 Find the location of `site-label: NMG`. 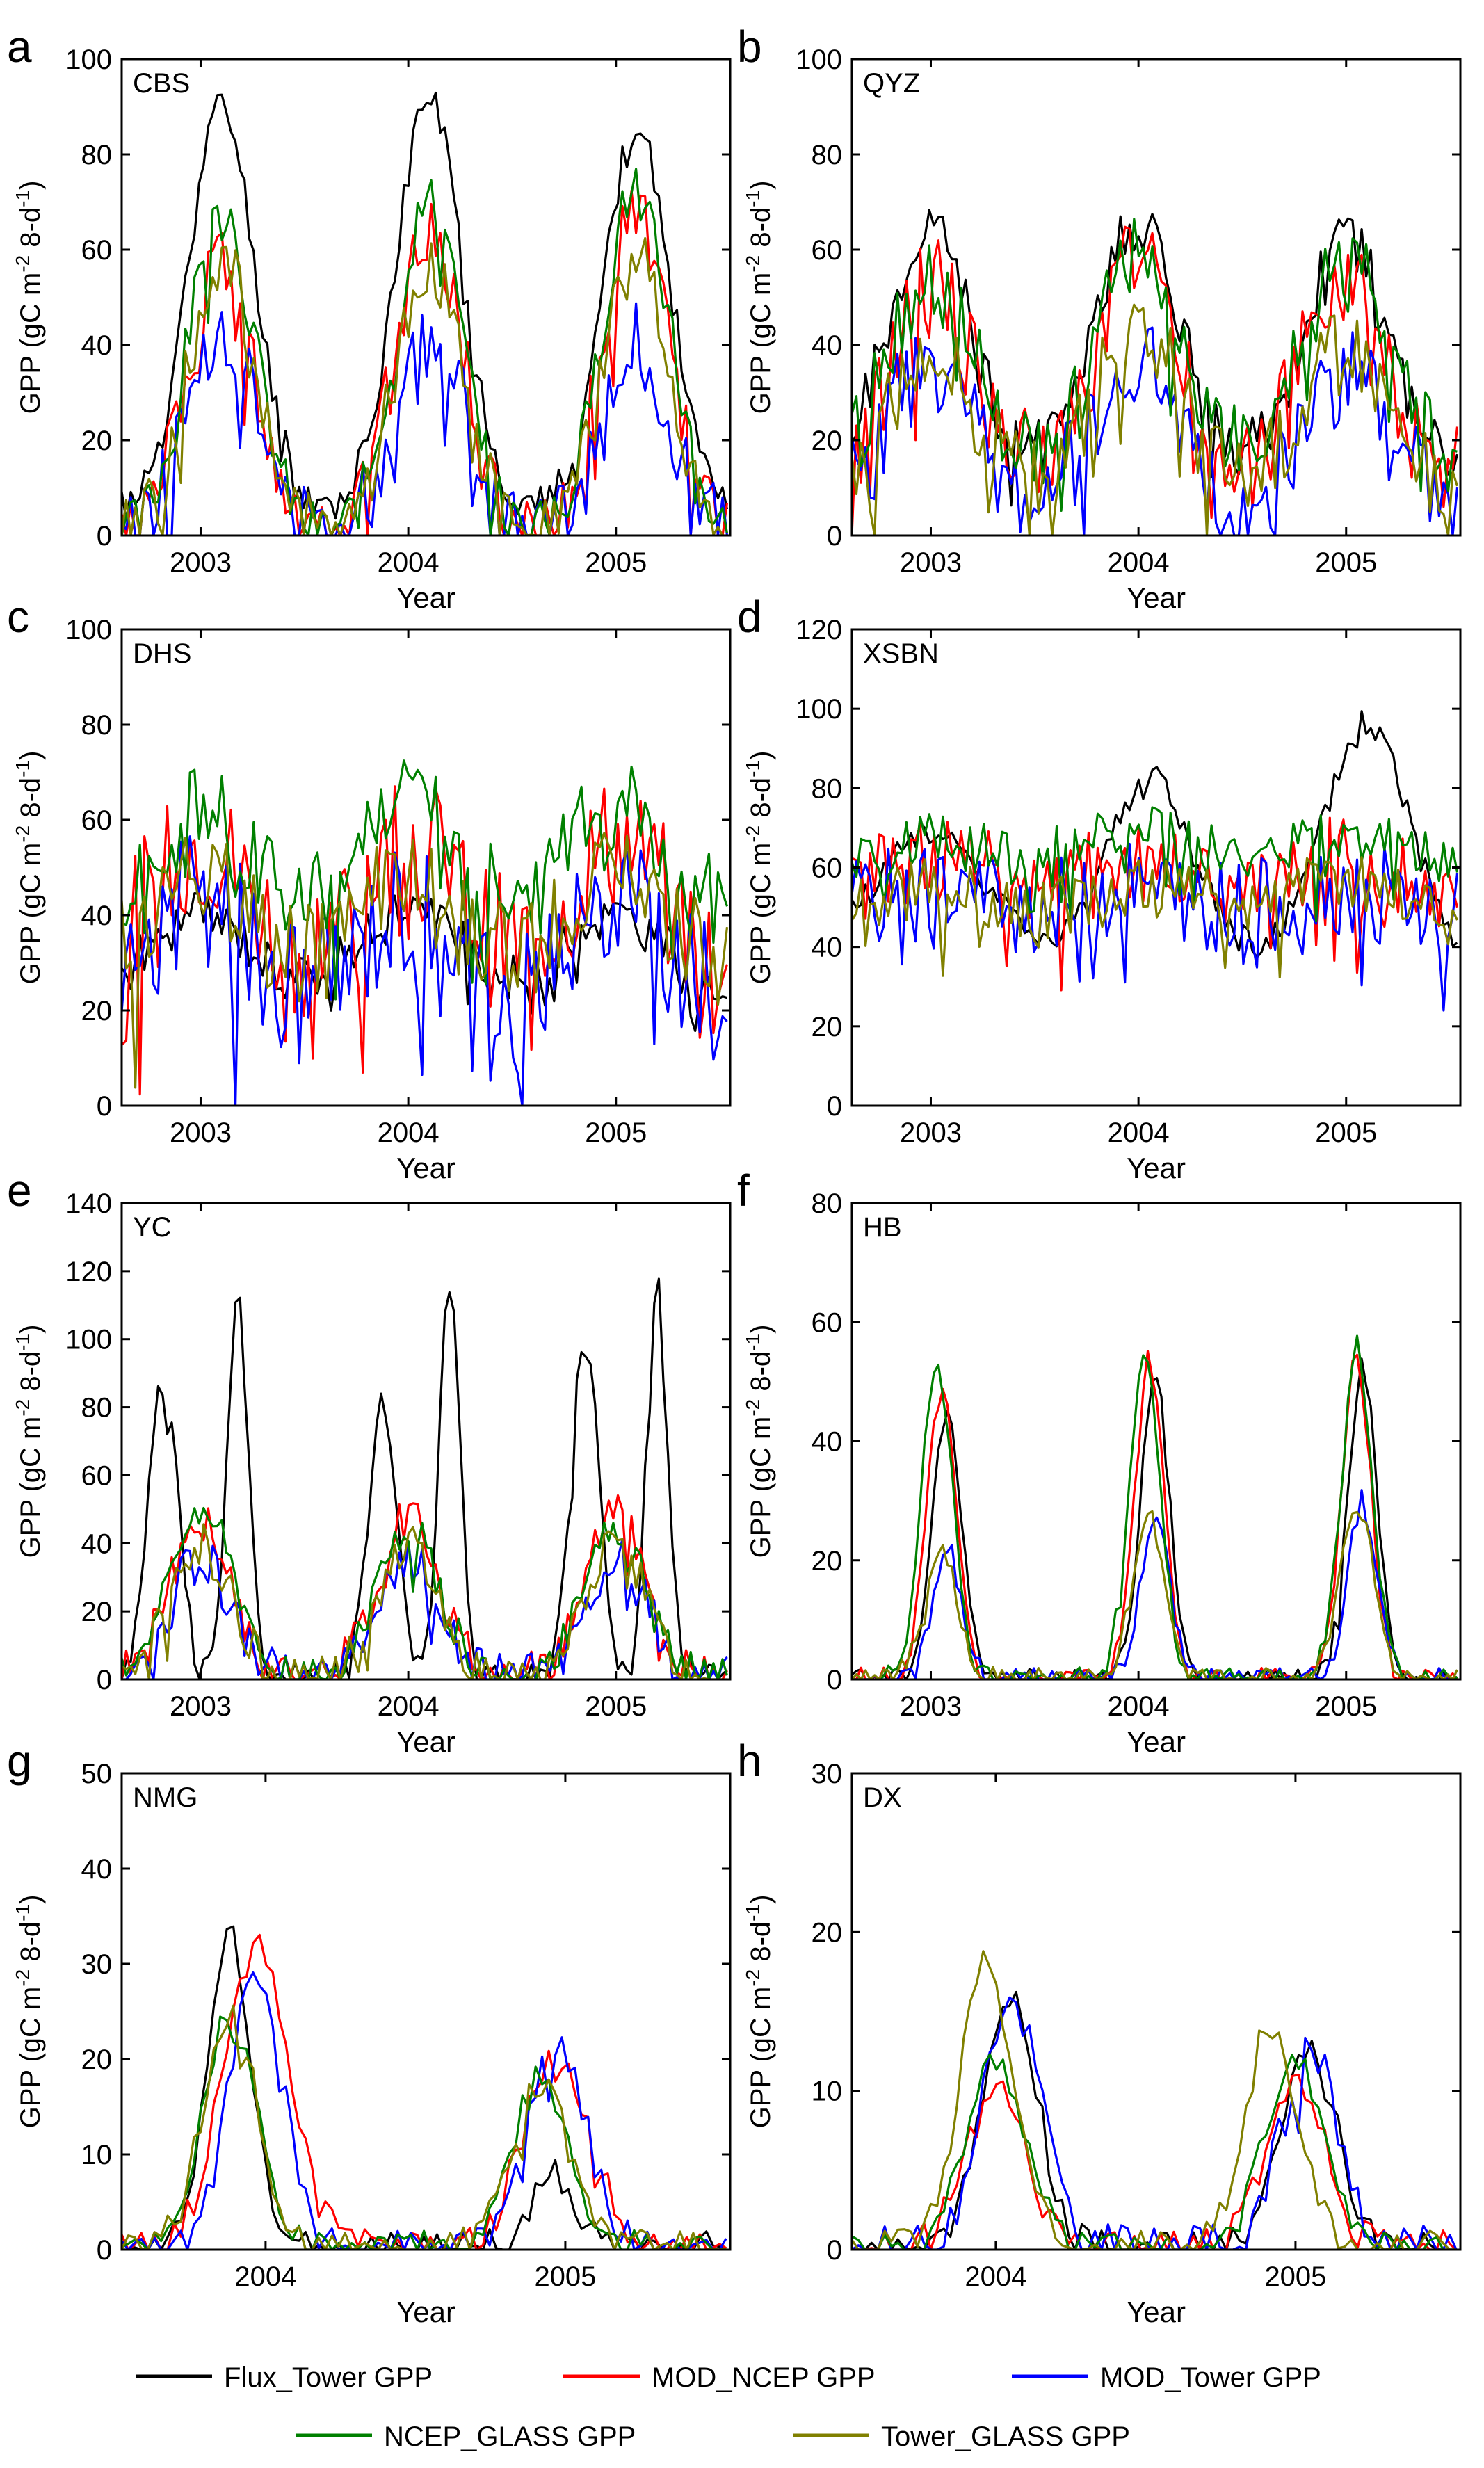

site-label: NMG is located at coordinates (165, 1797).